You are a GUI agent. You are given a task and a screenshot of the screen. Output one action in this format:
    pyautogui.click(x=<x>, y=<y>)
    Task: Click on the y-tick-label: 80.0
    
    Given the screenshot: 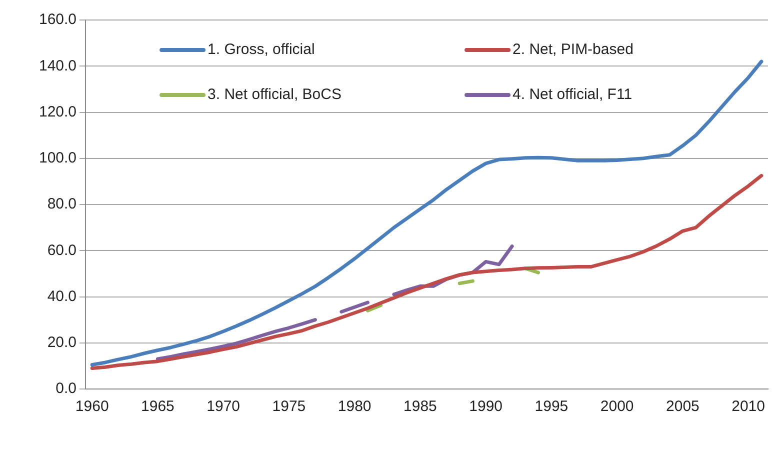 What is the action you would take?
    pyautogui.click(x=62, y=204)
    